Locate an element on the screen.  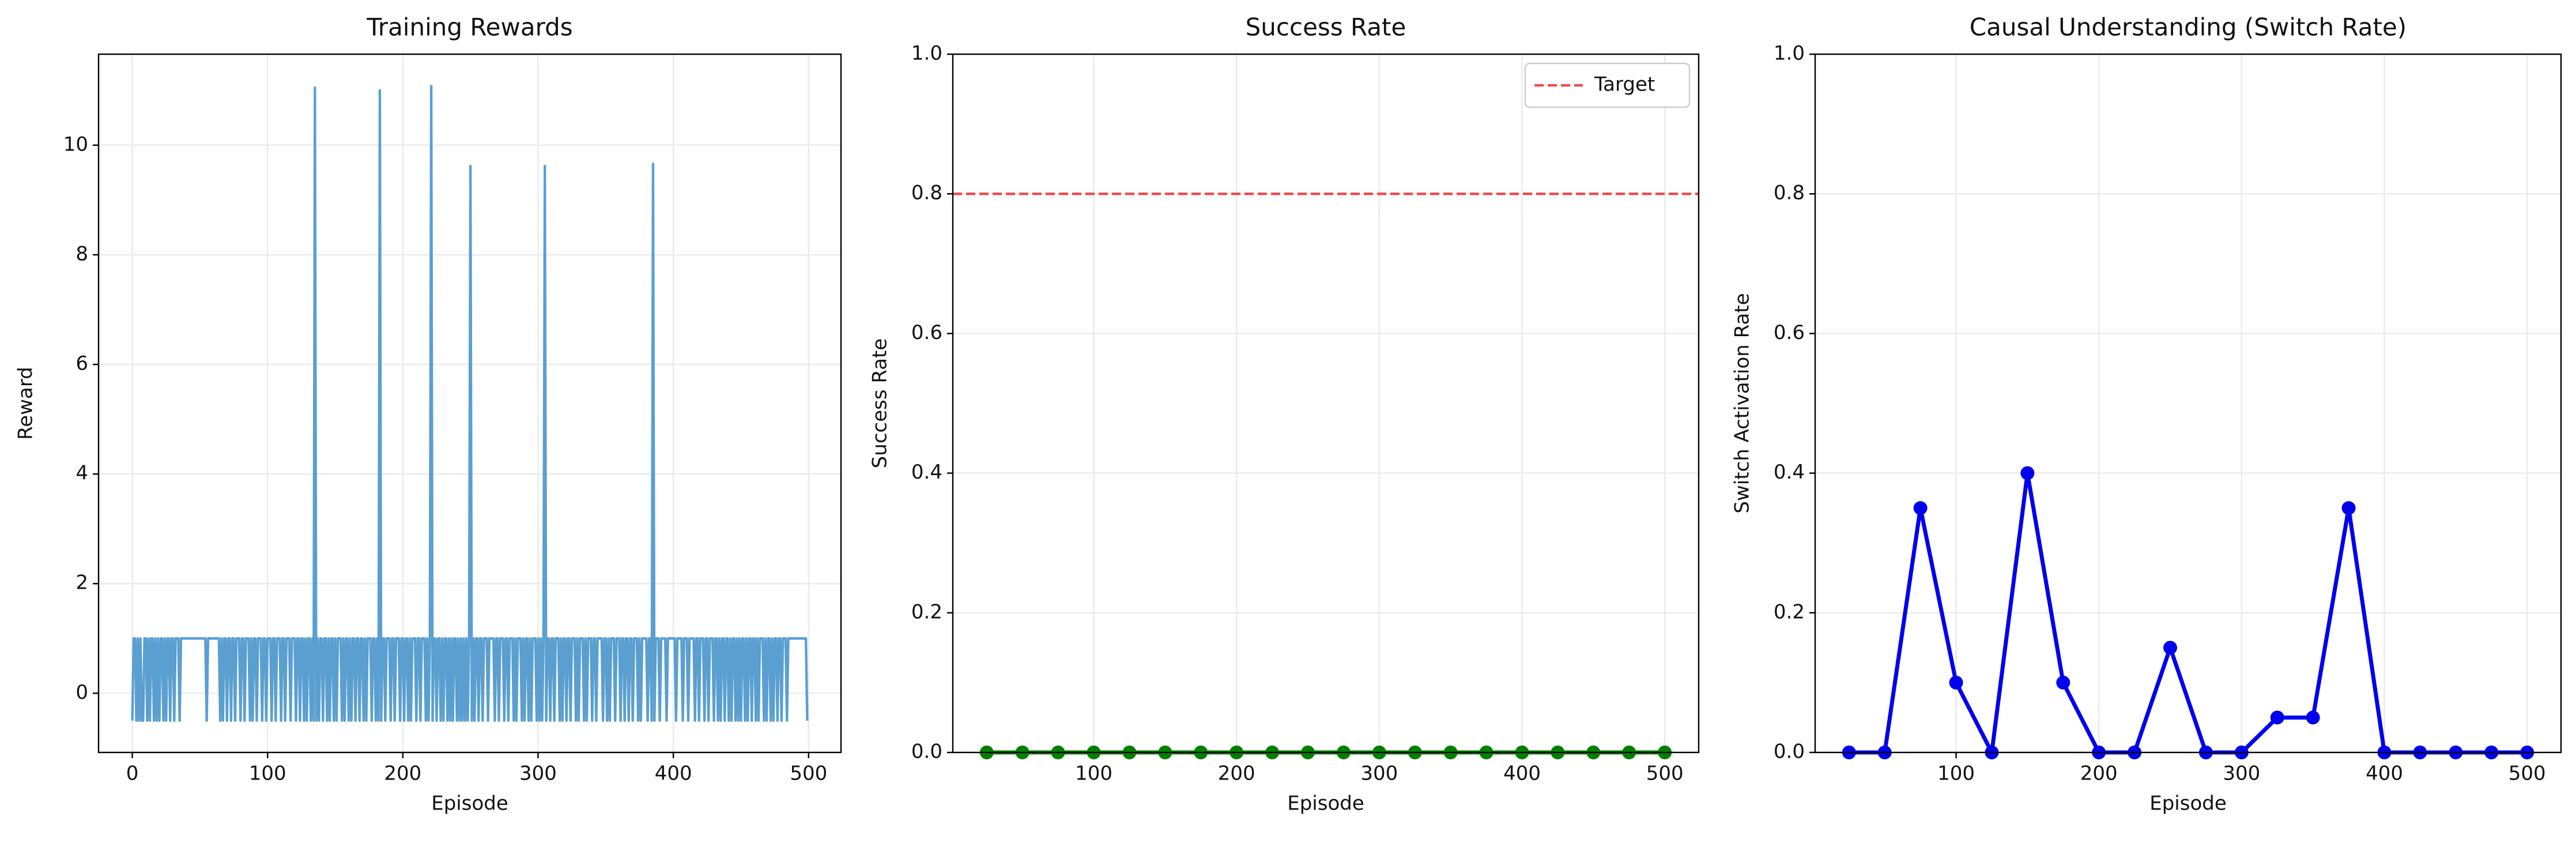
chart-title: Causal Understanding (Switch Rate) is located at coordinates (2188, 27).